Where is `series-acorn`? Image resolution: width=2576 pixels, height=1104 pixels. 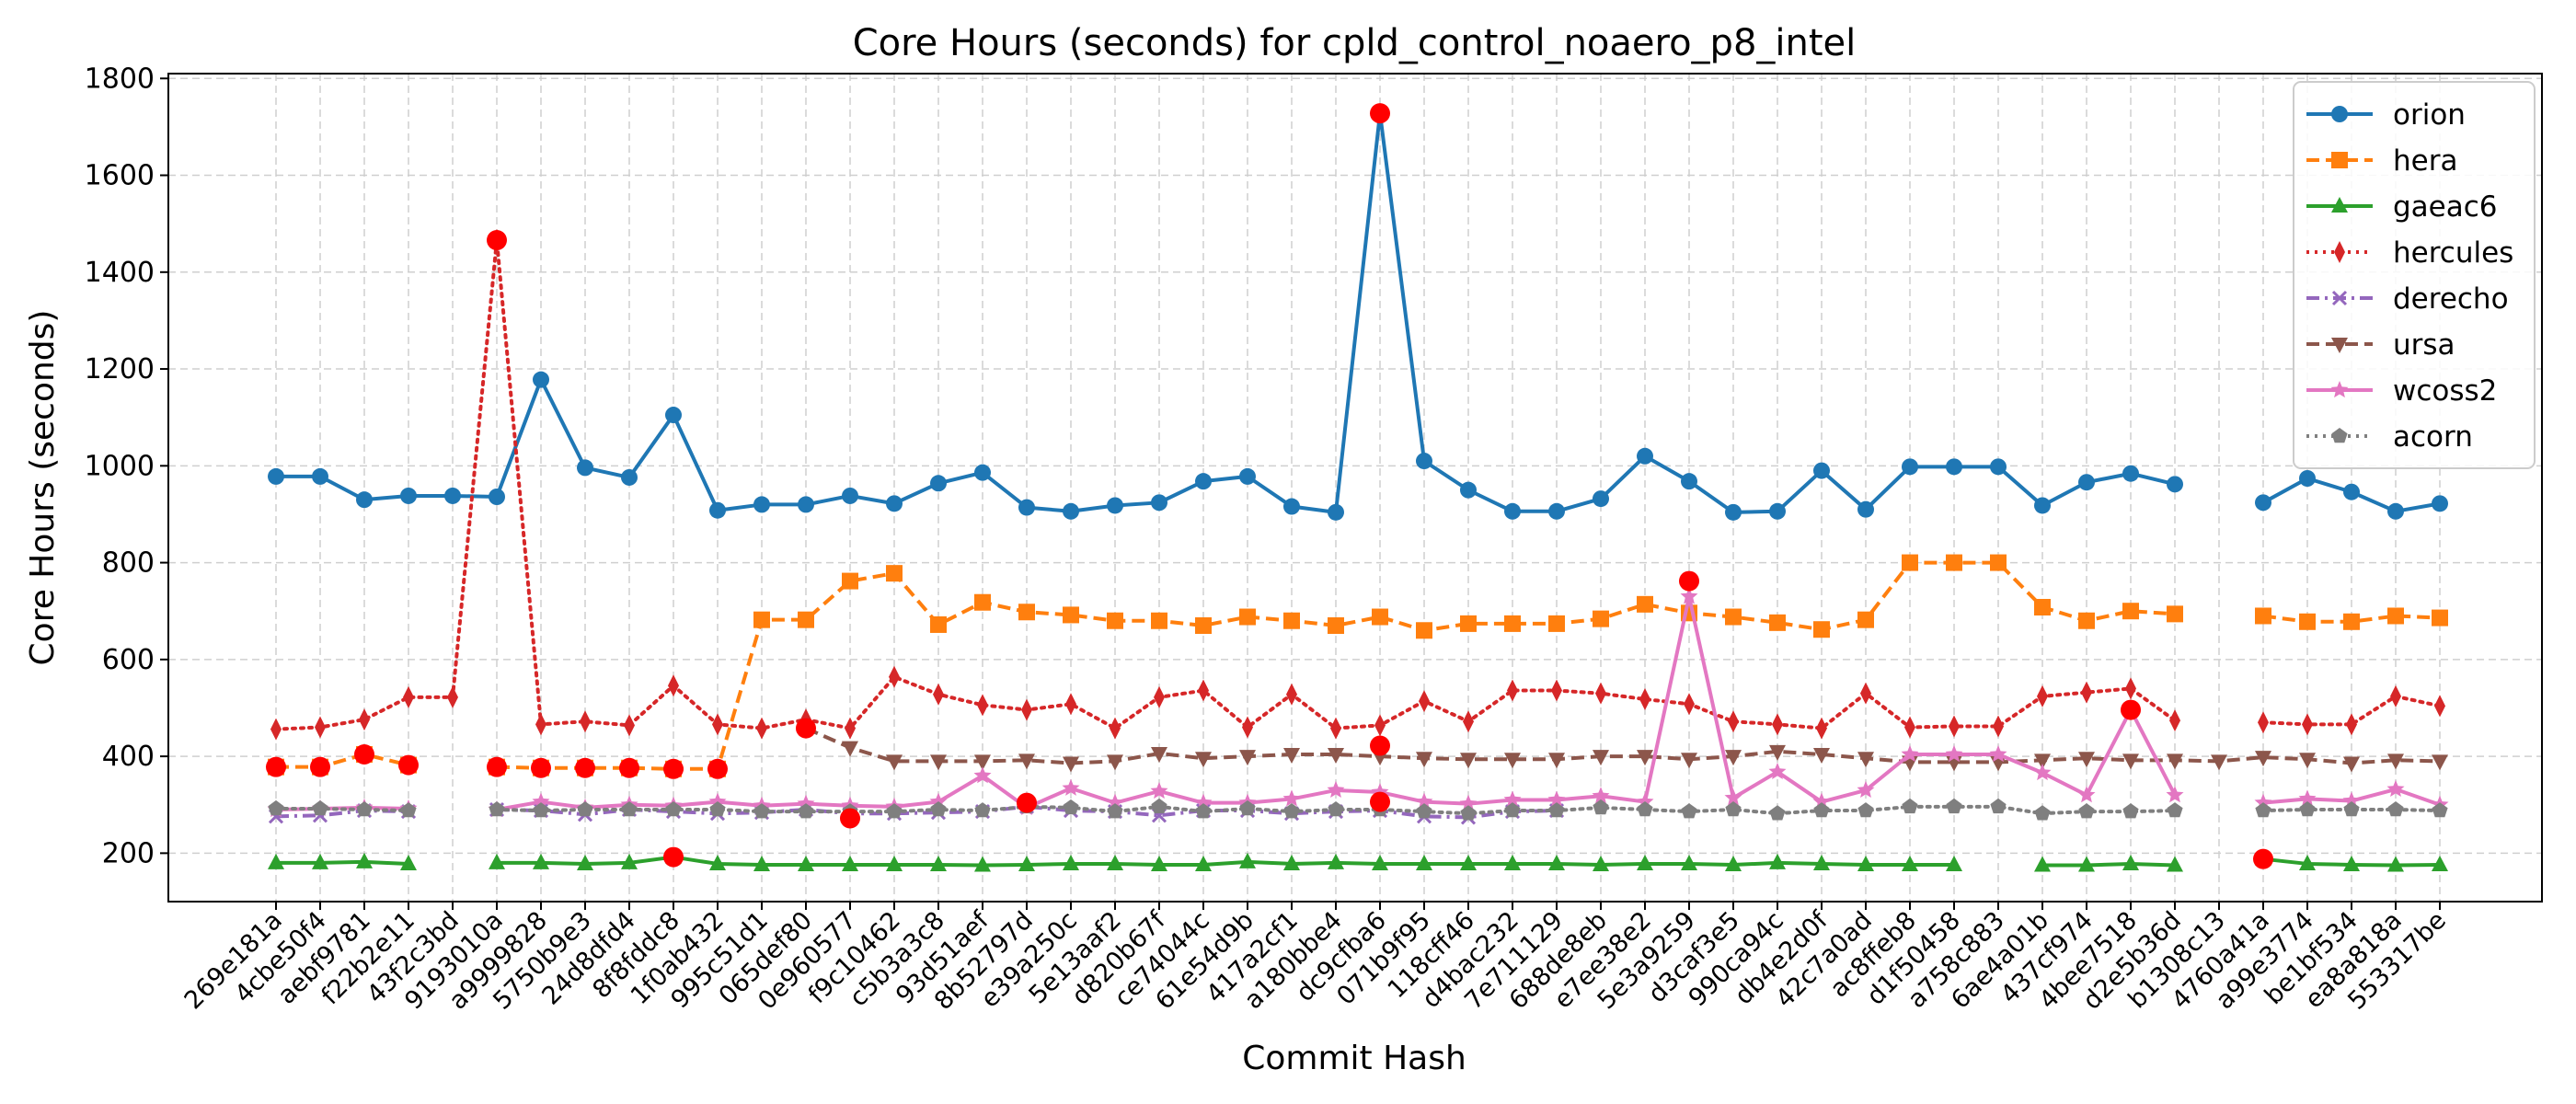 series-acorn is located at coordinates (1358, 809).